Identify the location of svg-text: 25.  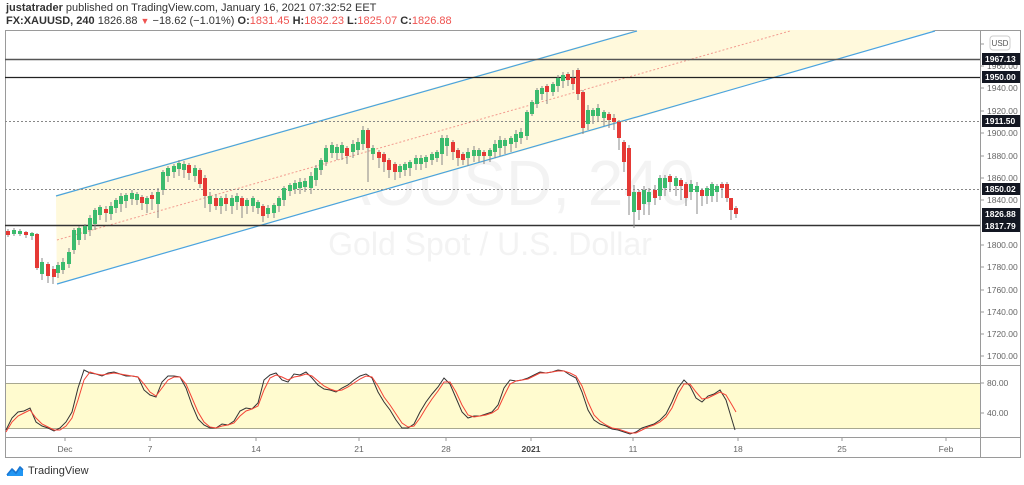
(842, 449).